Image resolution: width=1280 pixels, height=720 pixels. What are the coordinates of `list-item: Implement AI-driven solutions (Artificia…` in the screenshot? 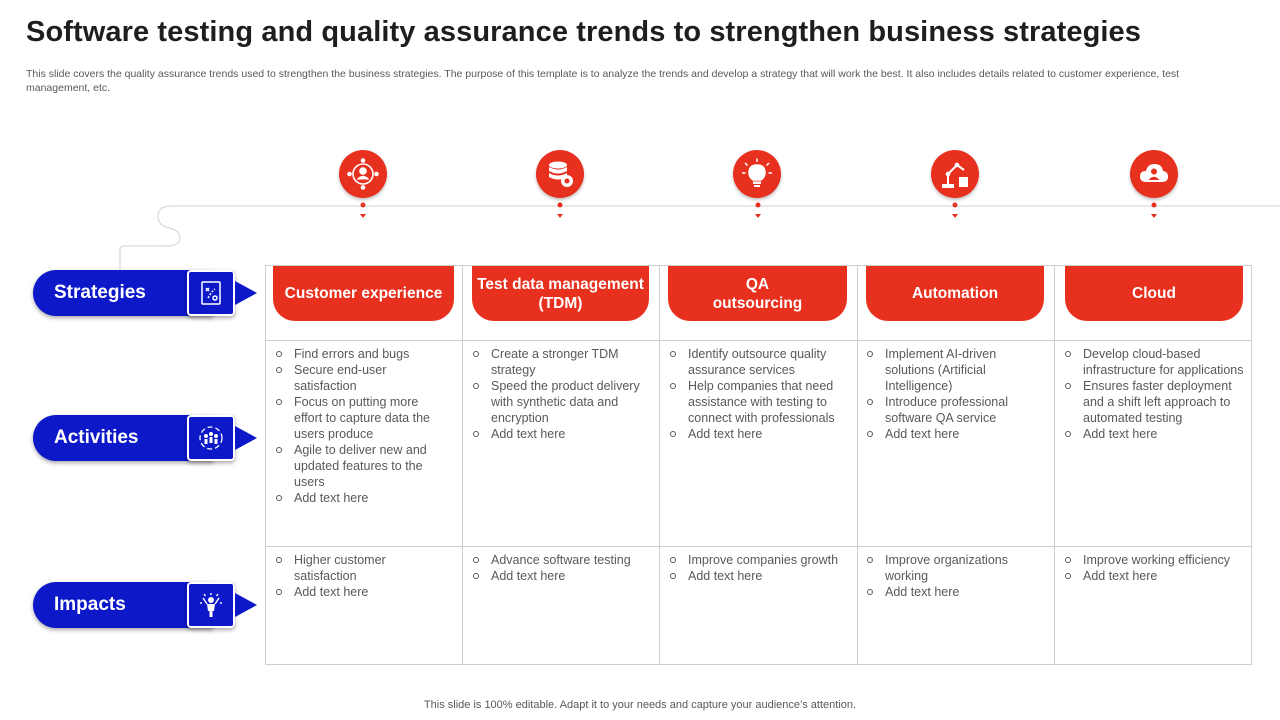 It's located at (953, 370).